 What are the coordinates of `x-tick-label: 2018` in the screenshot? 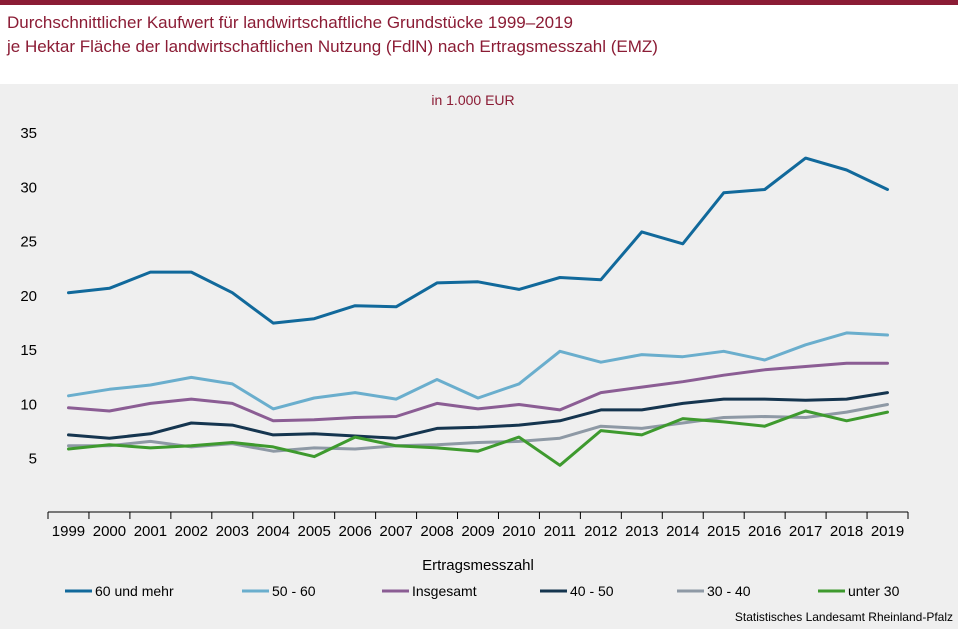 It's located at (846, 531).